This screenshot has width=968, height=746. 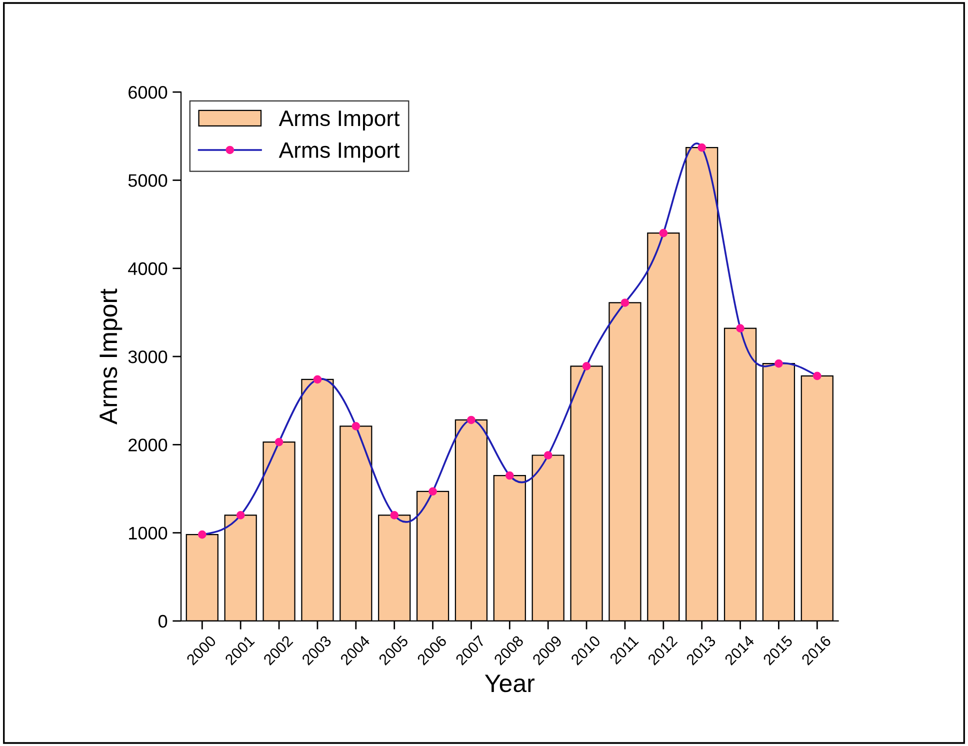 What do you see at coordinates (148, 92) in the screenshot?
I see `y-tick-label: 6000` at bounding box center [148, 92].